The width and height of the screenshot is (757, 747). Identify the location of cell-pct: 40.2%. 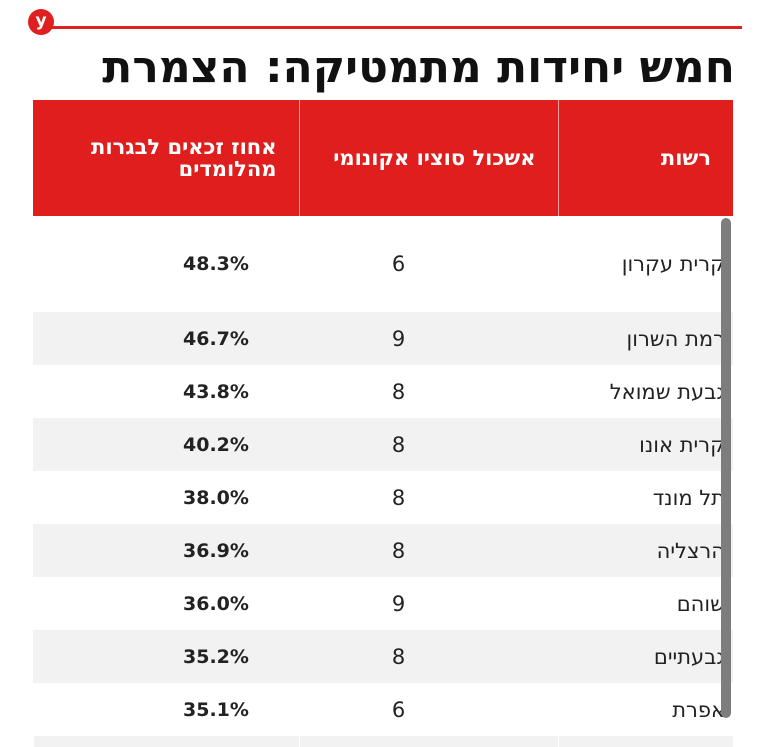
(166, 444).